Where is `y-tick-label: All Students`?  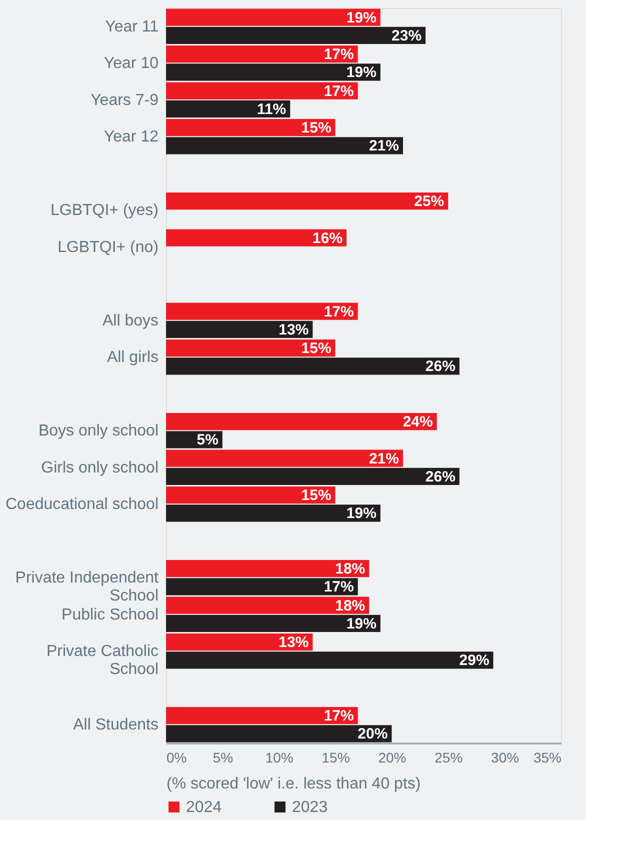
y-tick-label: All Students is located at coordinates (115, 725).